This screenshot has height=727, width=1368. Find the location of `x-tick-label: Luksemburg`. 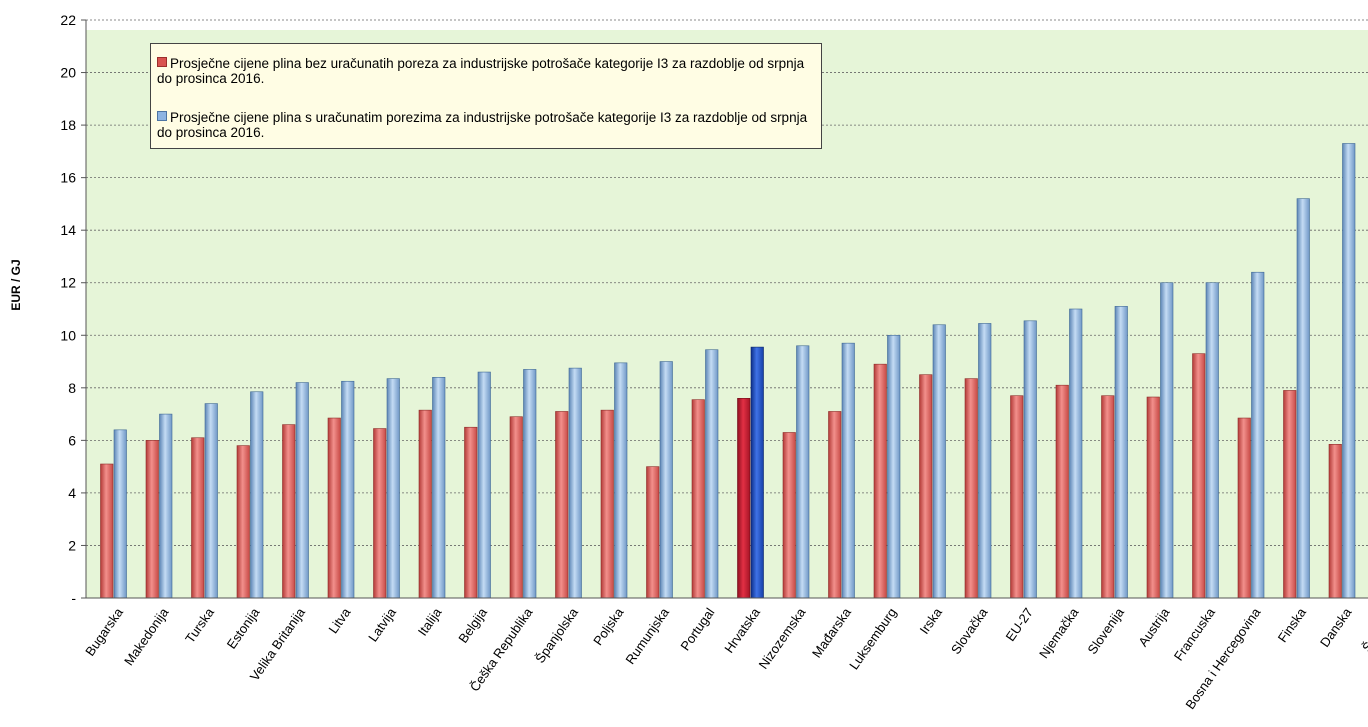

x-tick-label: Luksemburg is located at coordinates (872, 638).